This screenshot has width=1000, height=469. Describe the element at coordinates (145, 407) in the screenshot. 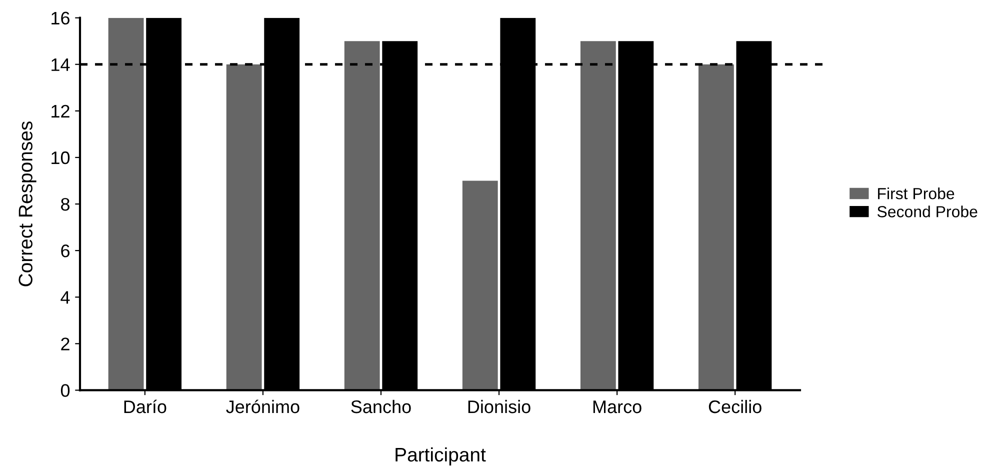

I see `x-tick-label: Darío` at that location.